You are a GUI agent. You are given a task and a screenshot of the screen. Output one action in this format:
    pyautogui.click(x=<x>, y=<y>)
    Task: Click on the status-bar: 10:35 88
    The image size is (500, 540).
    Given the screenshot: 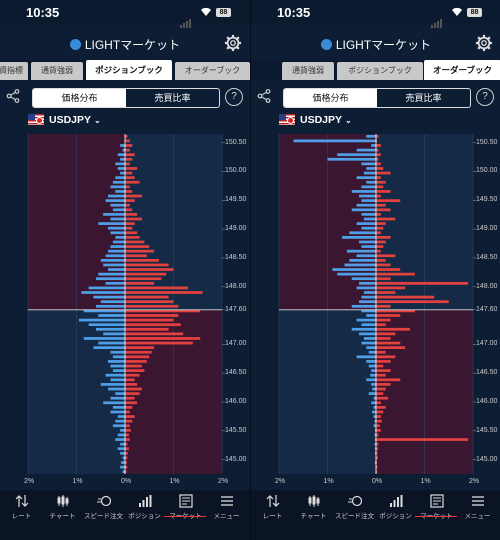 What is the action you would take?
    pyautogui.click(x=125, y=14)
    